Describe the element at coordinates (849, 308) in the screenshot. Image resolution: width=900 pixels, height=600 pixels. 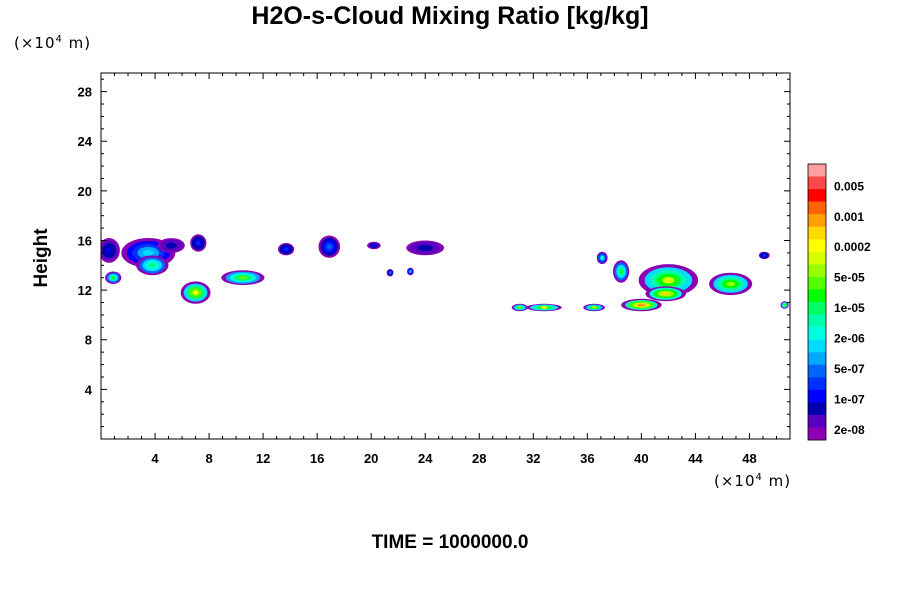
I see `colorbar-label-4: 1e-05` at that location.